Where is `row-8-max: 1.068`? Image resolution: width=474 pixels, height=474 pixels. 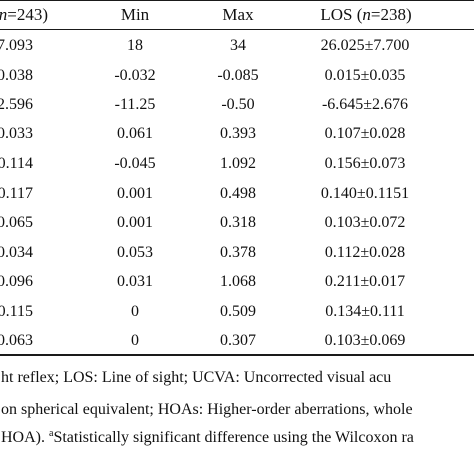
row-8-max: 1.068 is located at coordinates (238, 281).